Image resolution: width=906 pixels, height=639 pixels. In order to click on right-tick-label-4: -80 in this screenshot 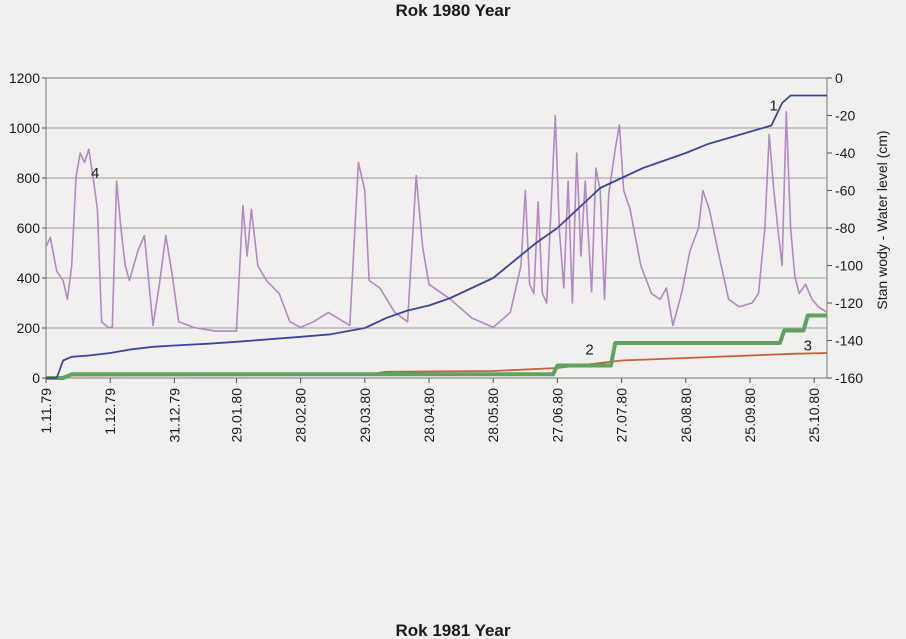, I will do `click(845, 228)`.